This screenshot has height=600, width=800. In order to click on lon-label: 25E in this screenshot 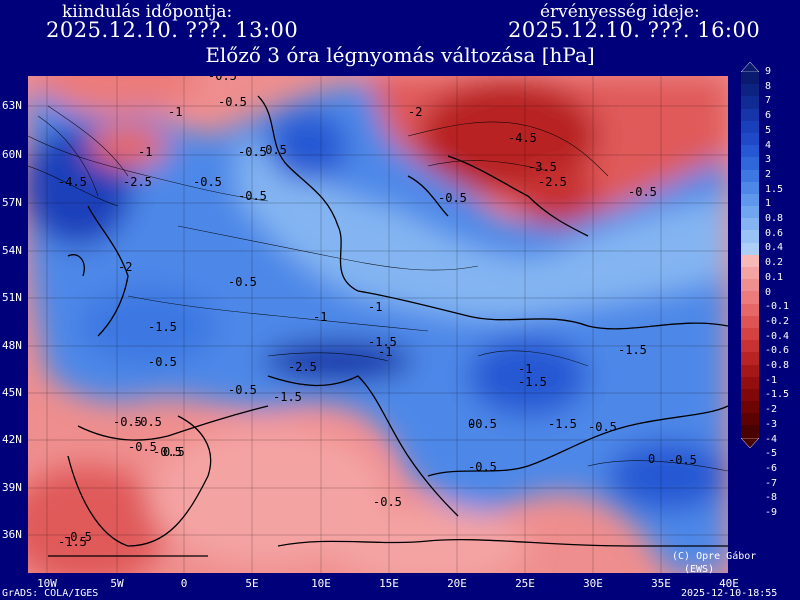, I will do `click(525, 583)`.